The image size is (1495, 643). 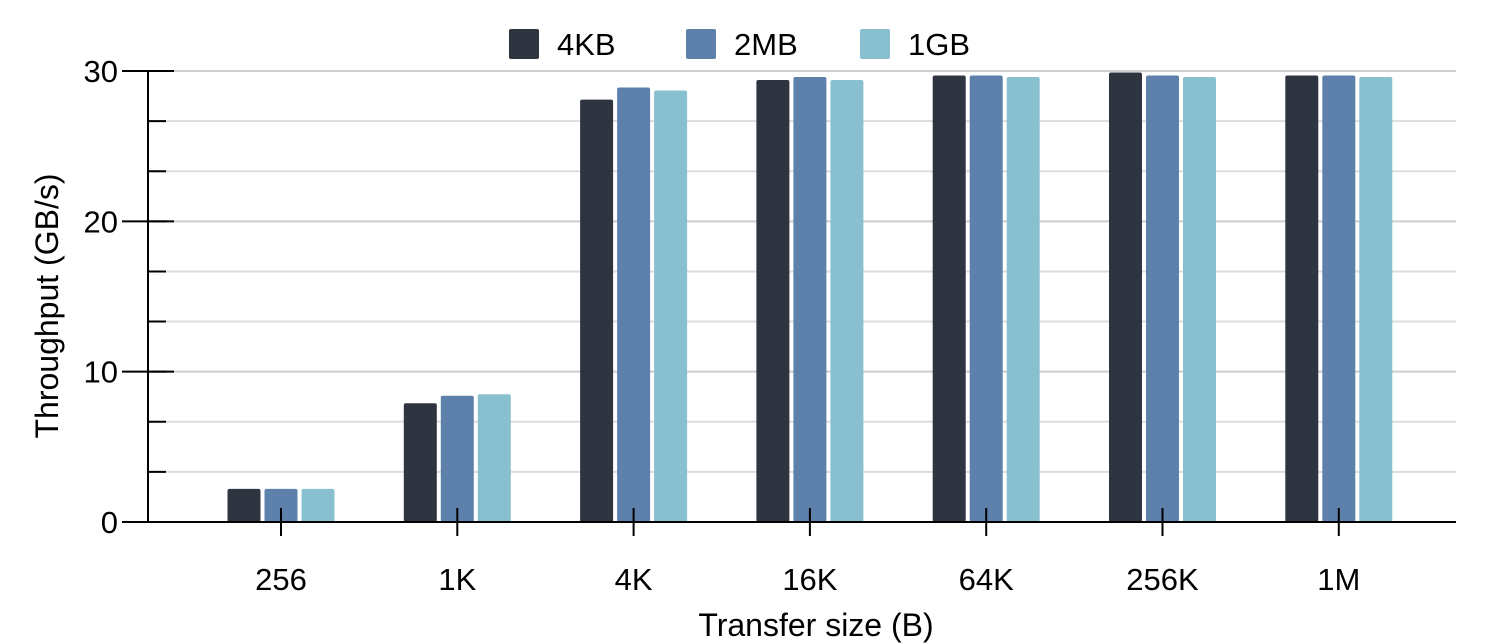 What do you see at coordinates (634, 579) in the screenshot?
I see `x-tick-label: 4K` at bounding box center [634, 579].